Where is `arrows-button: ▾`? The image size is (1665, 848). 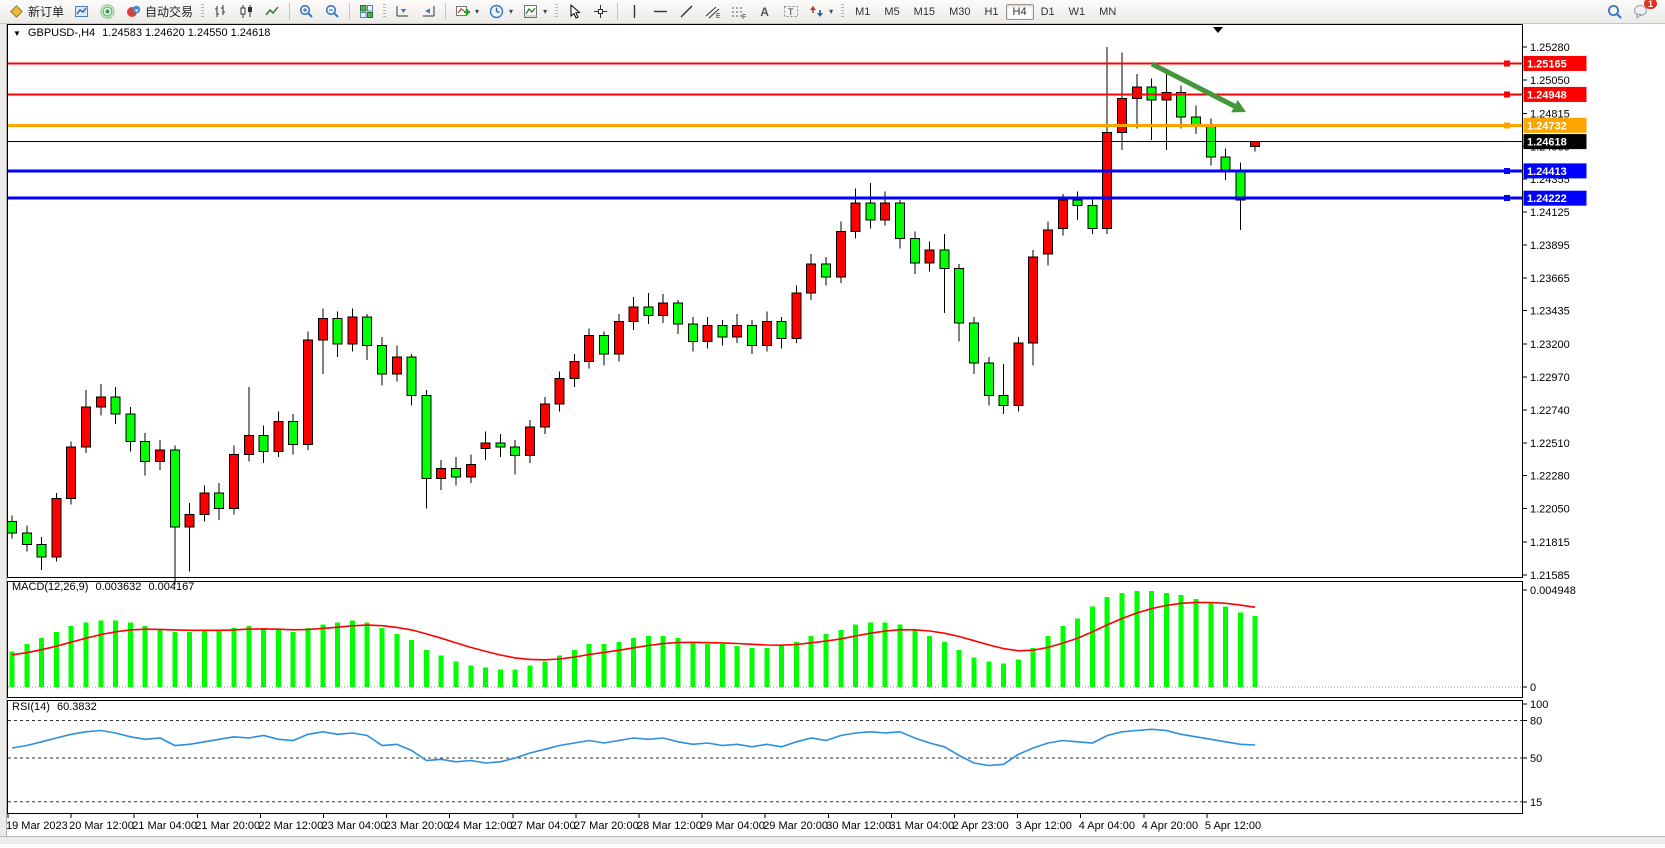 arrows-button: ▾ is located at coordinates (820, 11).